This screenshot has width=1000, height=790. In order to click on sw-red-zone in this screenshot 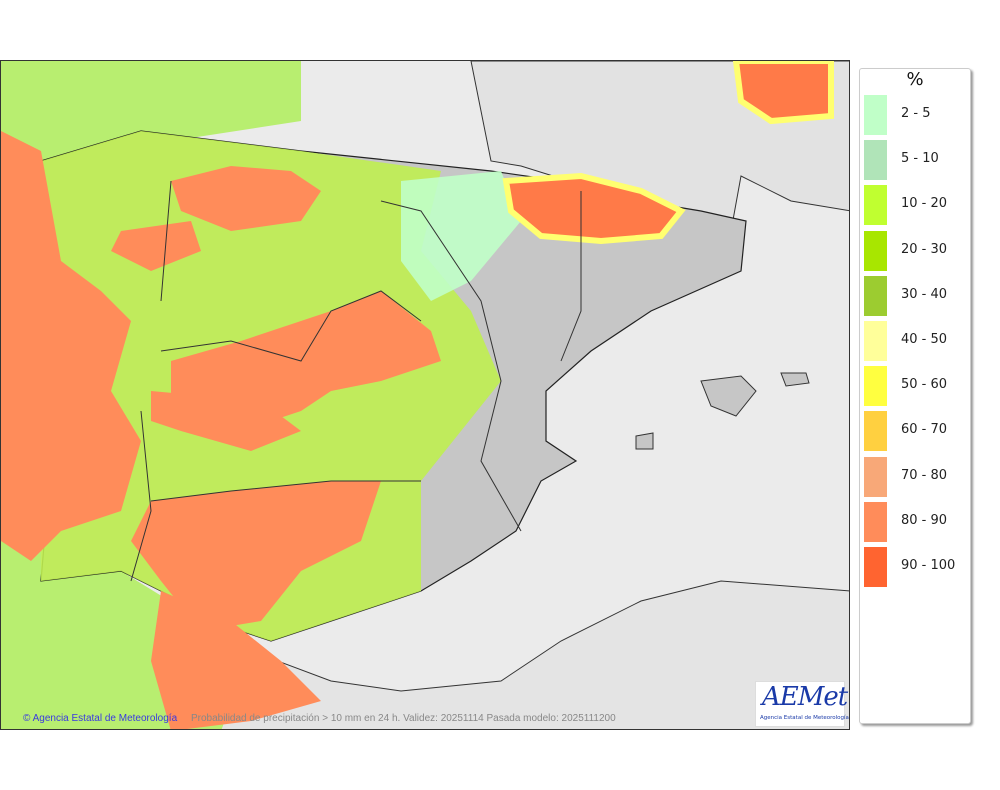, I will do `click(236, 660)`.